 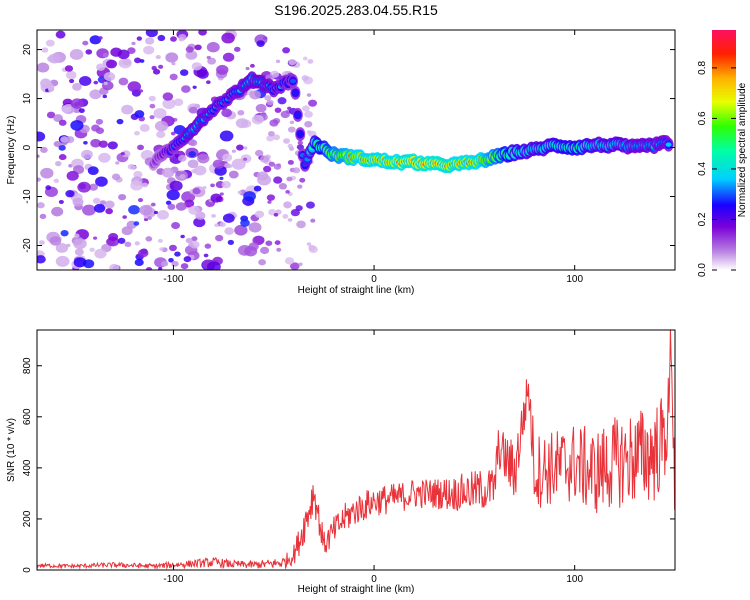 I want to click on chart-title: S196.2025.283.04.55.R15, so click(x=356, y=10).